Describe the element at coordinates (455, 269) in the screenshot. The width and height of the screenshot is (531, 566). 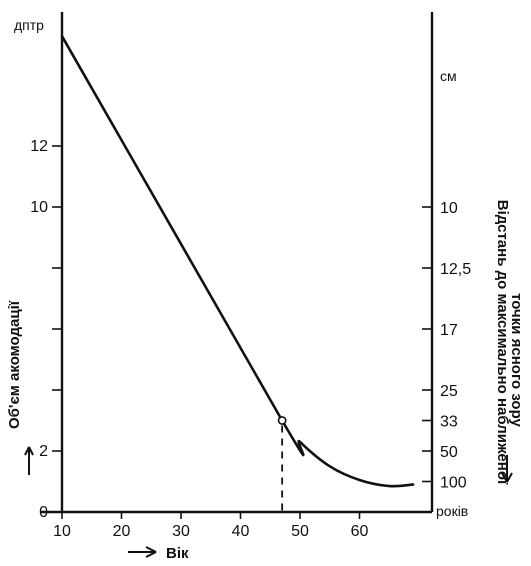
I see `right-tick-label: 12,5` at that location.